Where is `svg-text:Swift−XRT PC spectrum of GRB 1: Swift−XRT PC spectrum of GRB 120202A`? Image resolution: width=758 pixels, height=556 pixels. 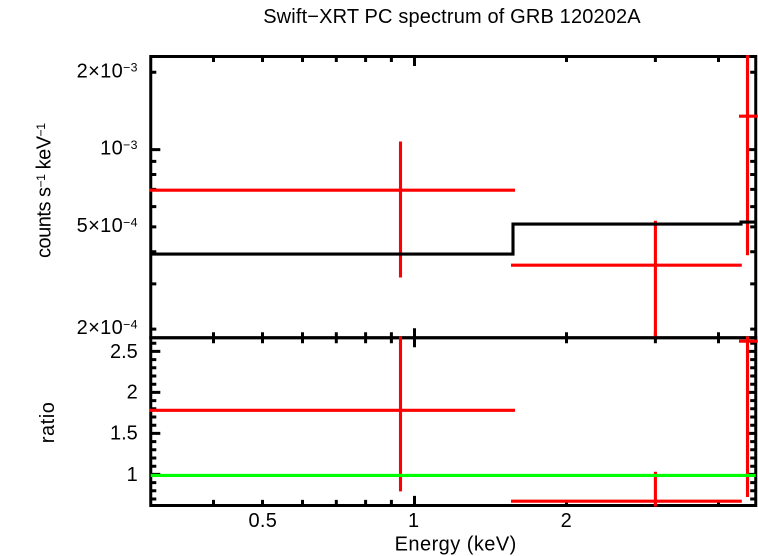 svg-text:Swift−XRT PC spectrum of GRB 1: Swift−XRT PC spectrum of GRB 120202A is located at coordinates (452, 17).